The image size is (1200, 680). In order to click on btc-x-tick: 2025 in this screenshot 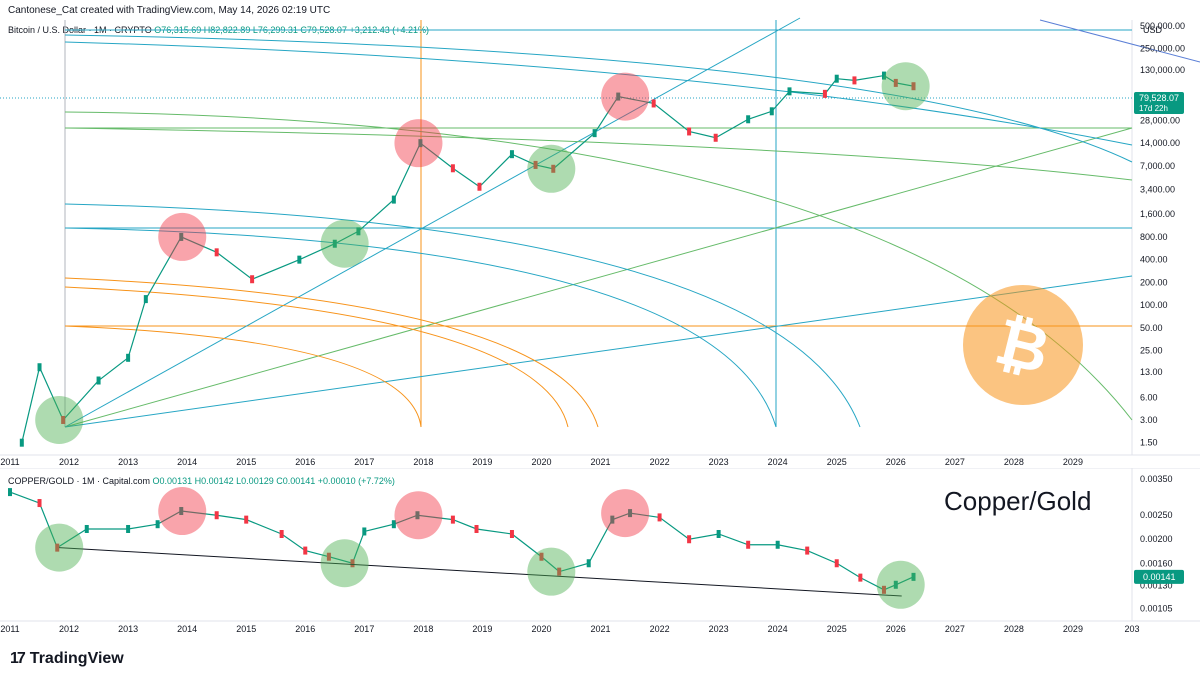, I will do `click(837, 462)`.